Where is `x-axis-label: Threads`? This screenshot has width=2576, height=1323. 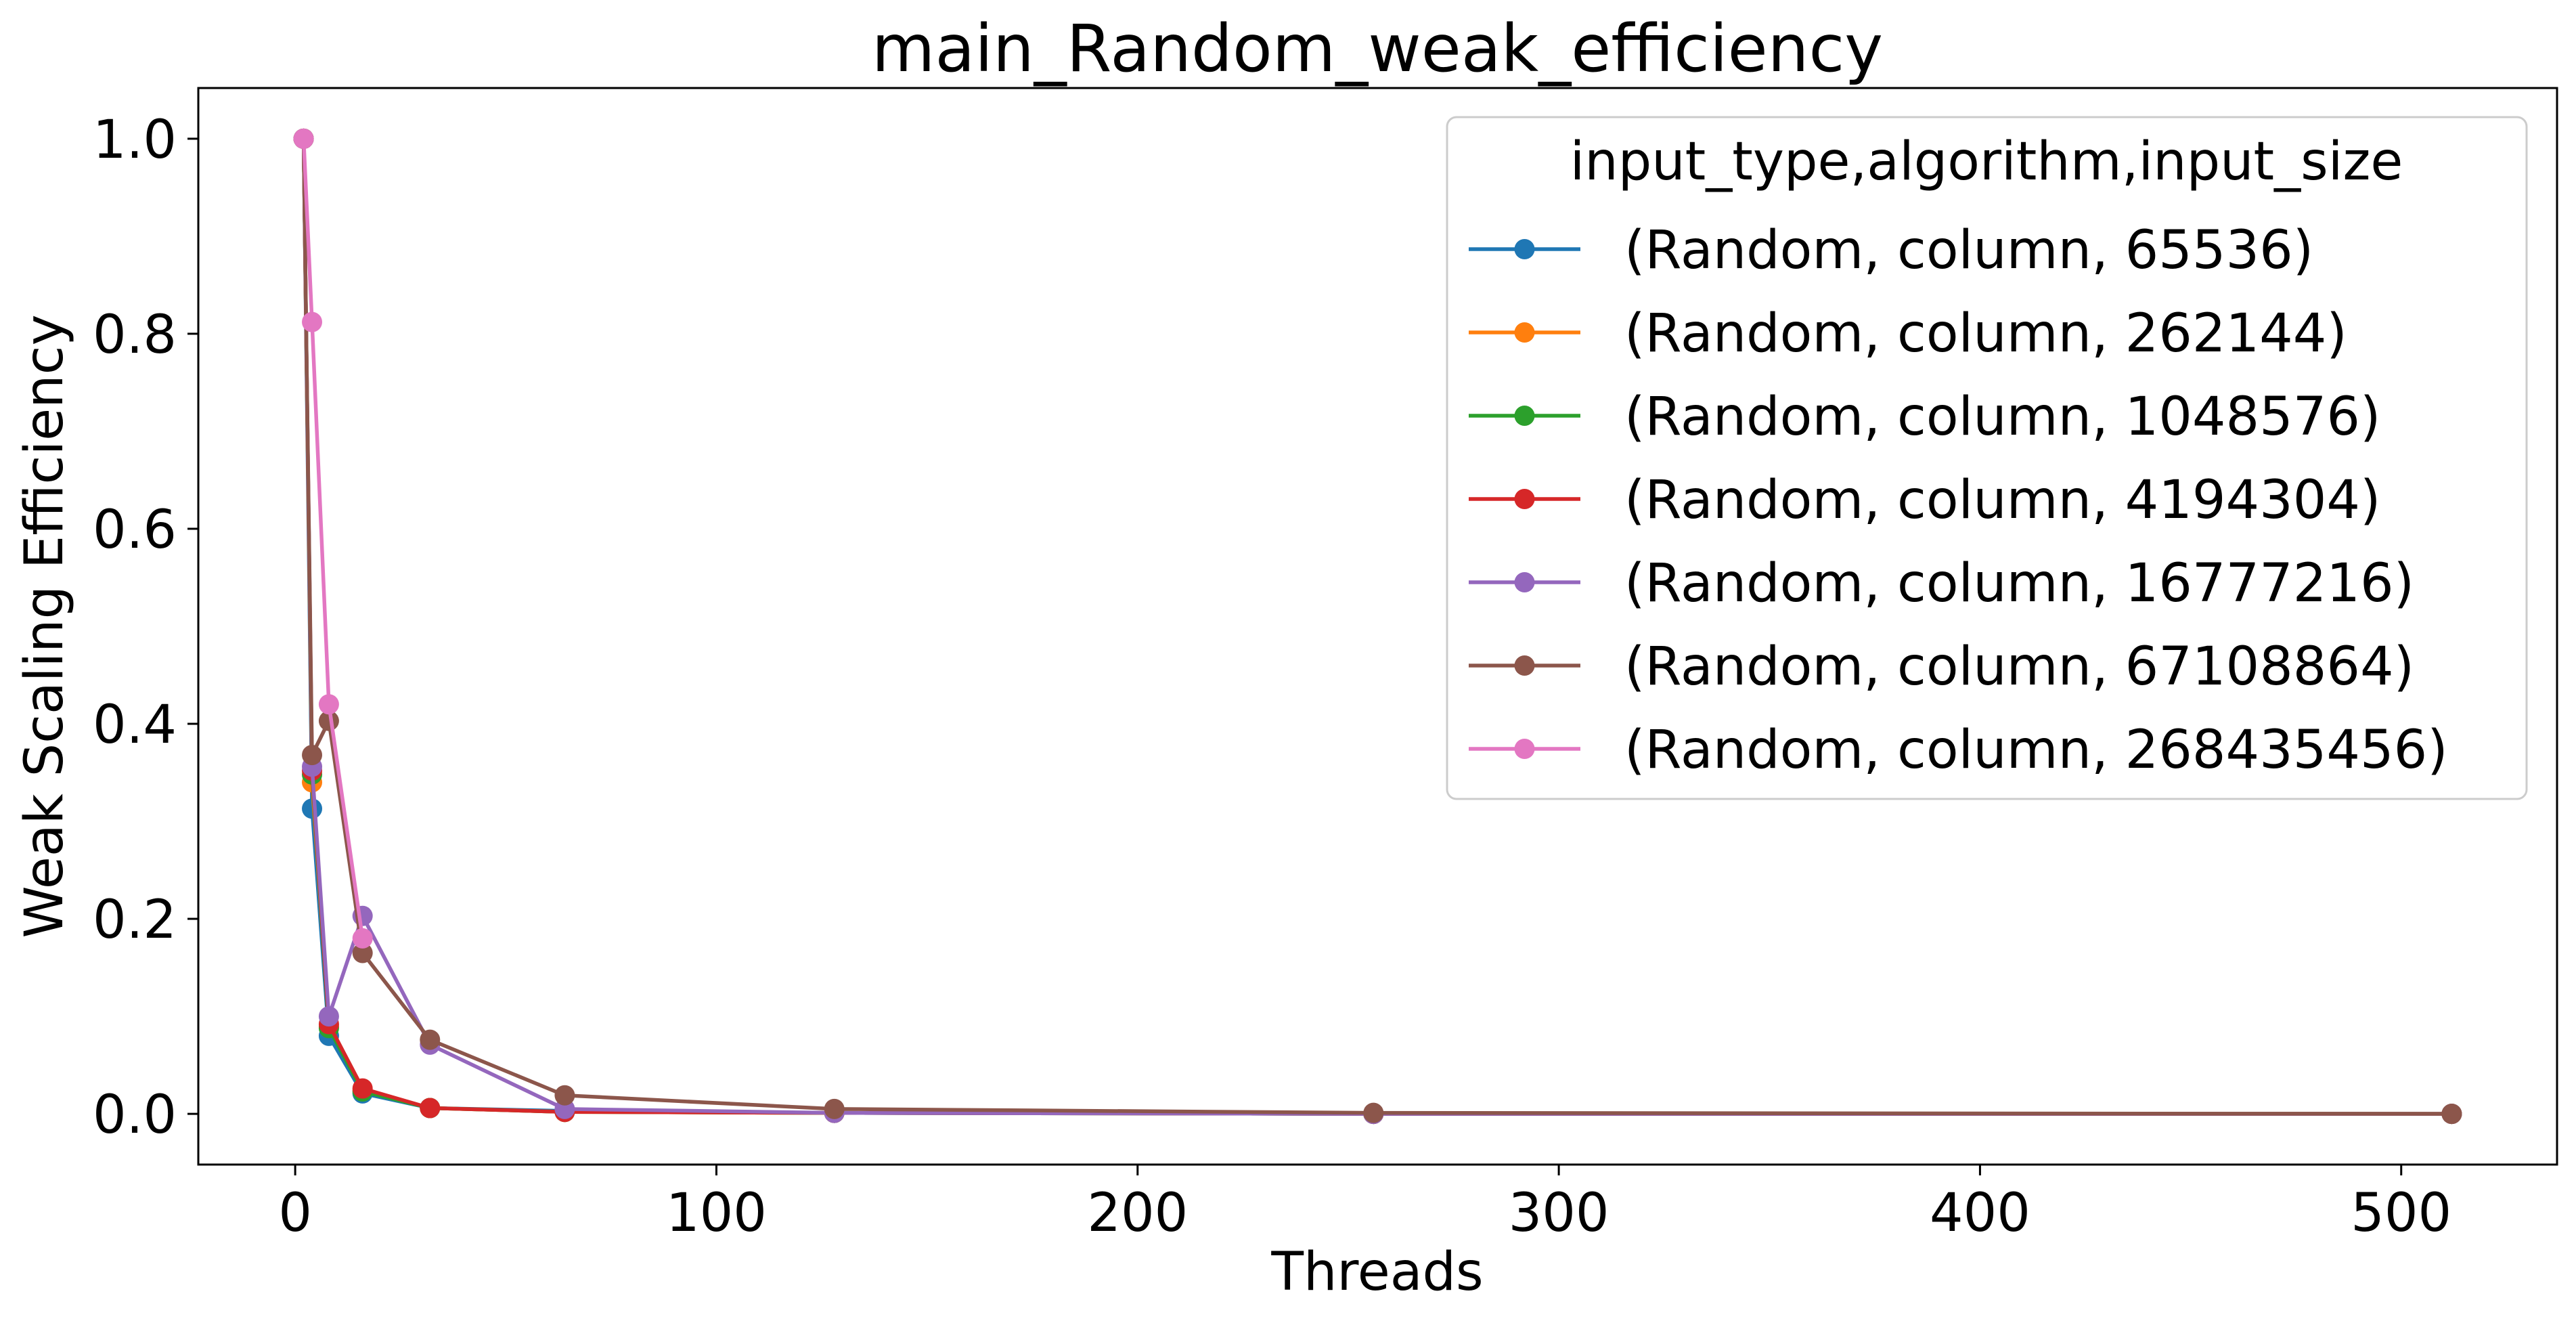
x-axis-label: Threads is located at coordinates (1376, 1272).